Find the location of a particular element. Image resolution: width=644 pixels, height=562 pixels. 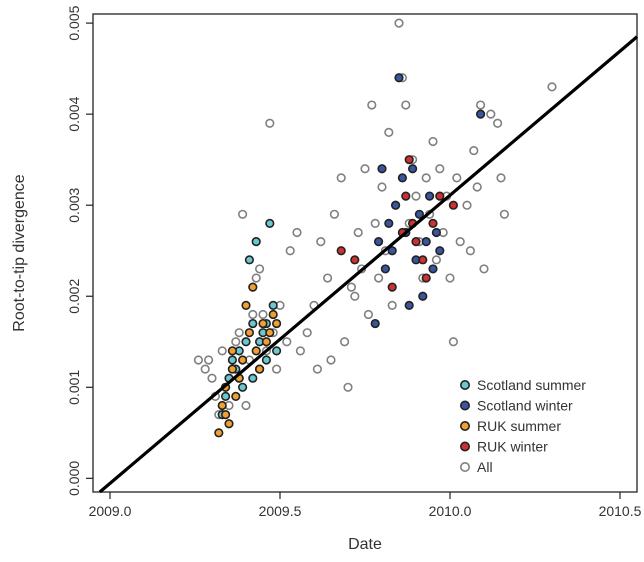

y-tick-label: 0.002 is located at coordinates (74, 296).